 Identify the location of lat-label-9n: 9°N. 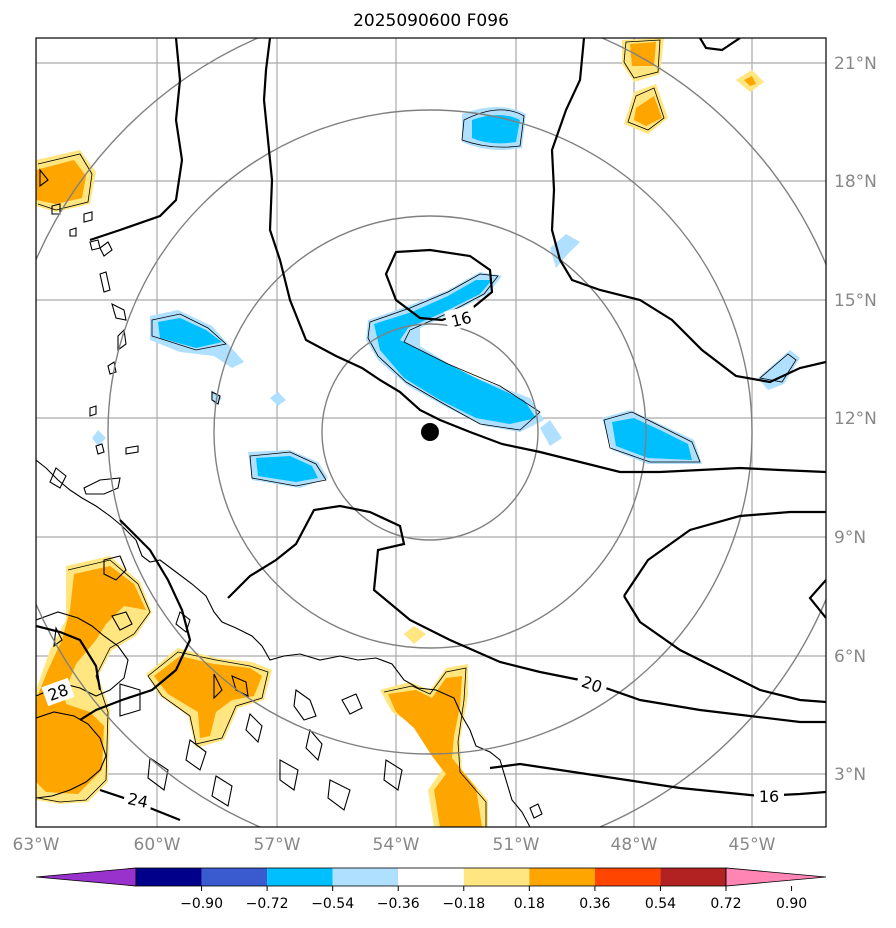
(850, 538).